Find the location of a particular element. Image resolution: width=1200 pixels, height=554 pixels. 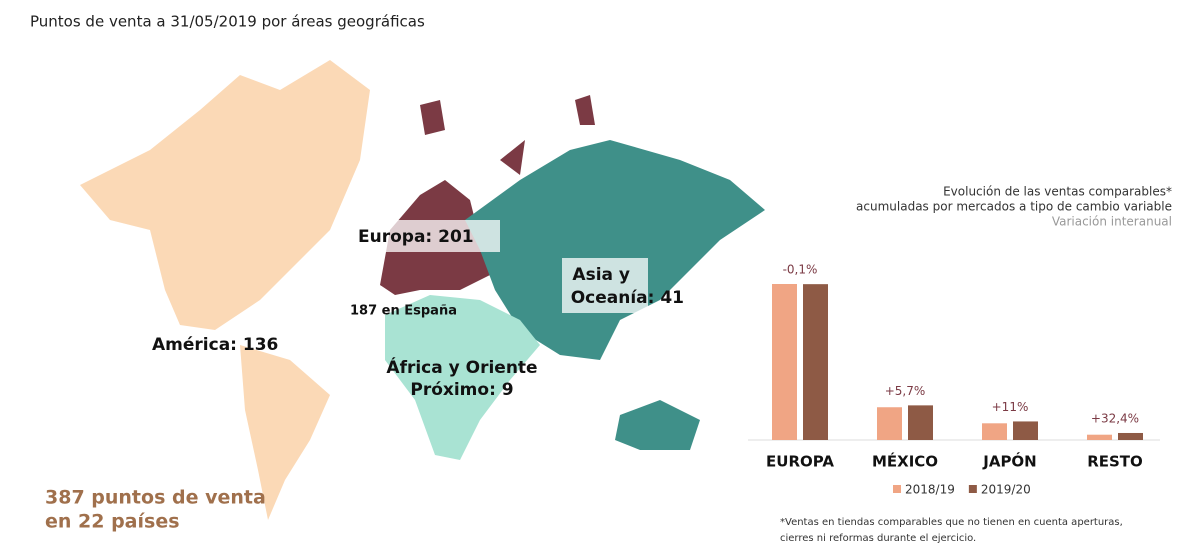

africa-label: Próximo: 9 is located at coordinates (461, 390).